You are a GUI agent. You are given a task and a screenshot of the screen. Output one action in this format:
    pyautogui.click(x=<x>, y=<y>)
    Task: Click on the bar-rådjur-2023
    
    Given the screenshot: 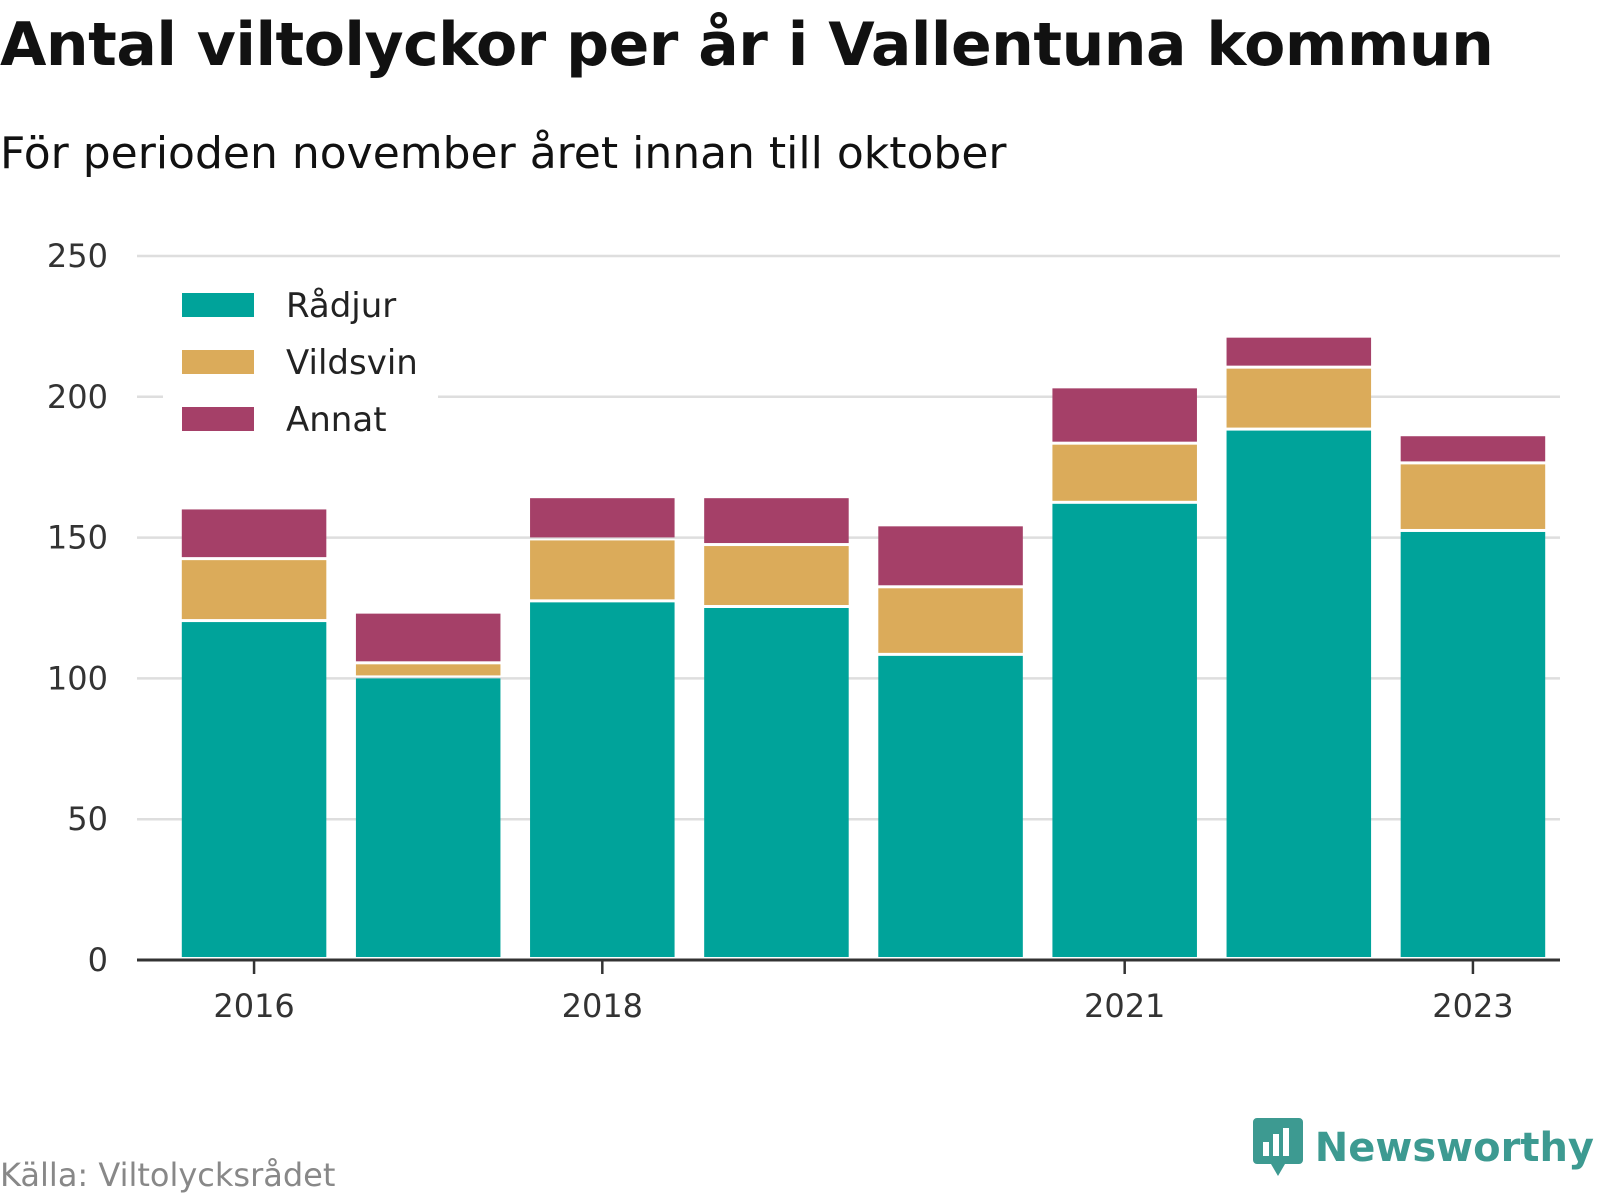 What is the action you would take?
    pyautogui.click(x=1473, y=744)
    